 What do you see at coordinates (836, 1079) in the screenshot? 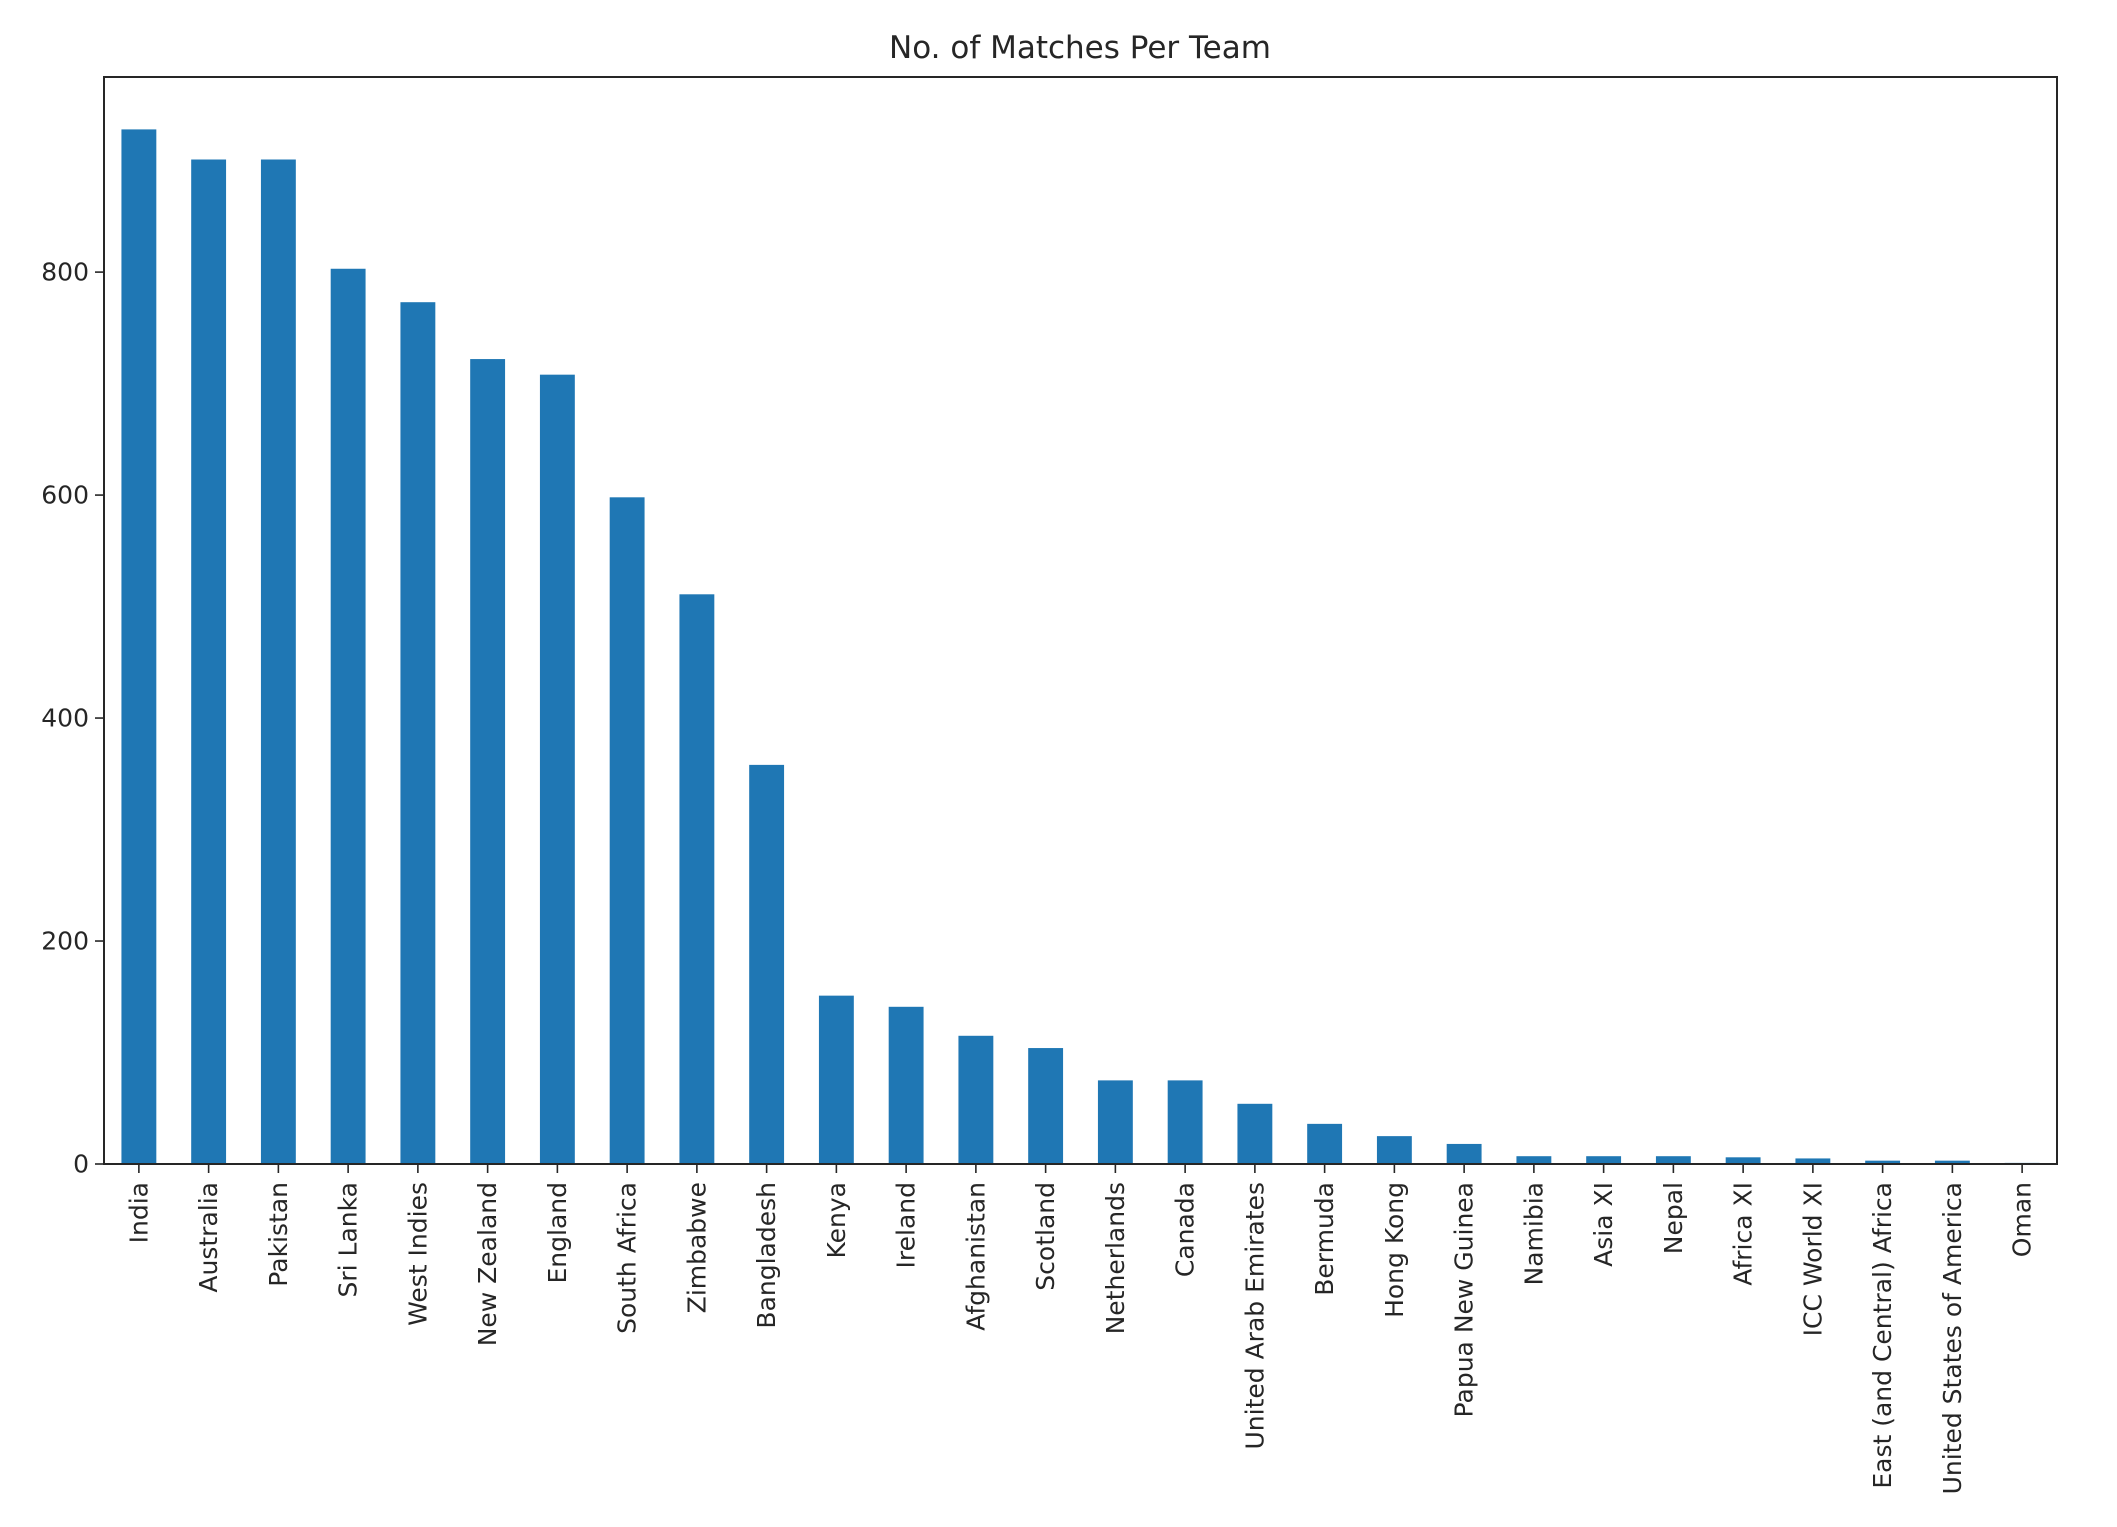
I see `bar-kenya` at bounding box center [836, 1079].